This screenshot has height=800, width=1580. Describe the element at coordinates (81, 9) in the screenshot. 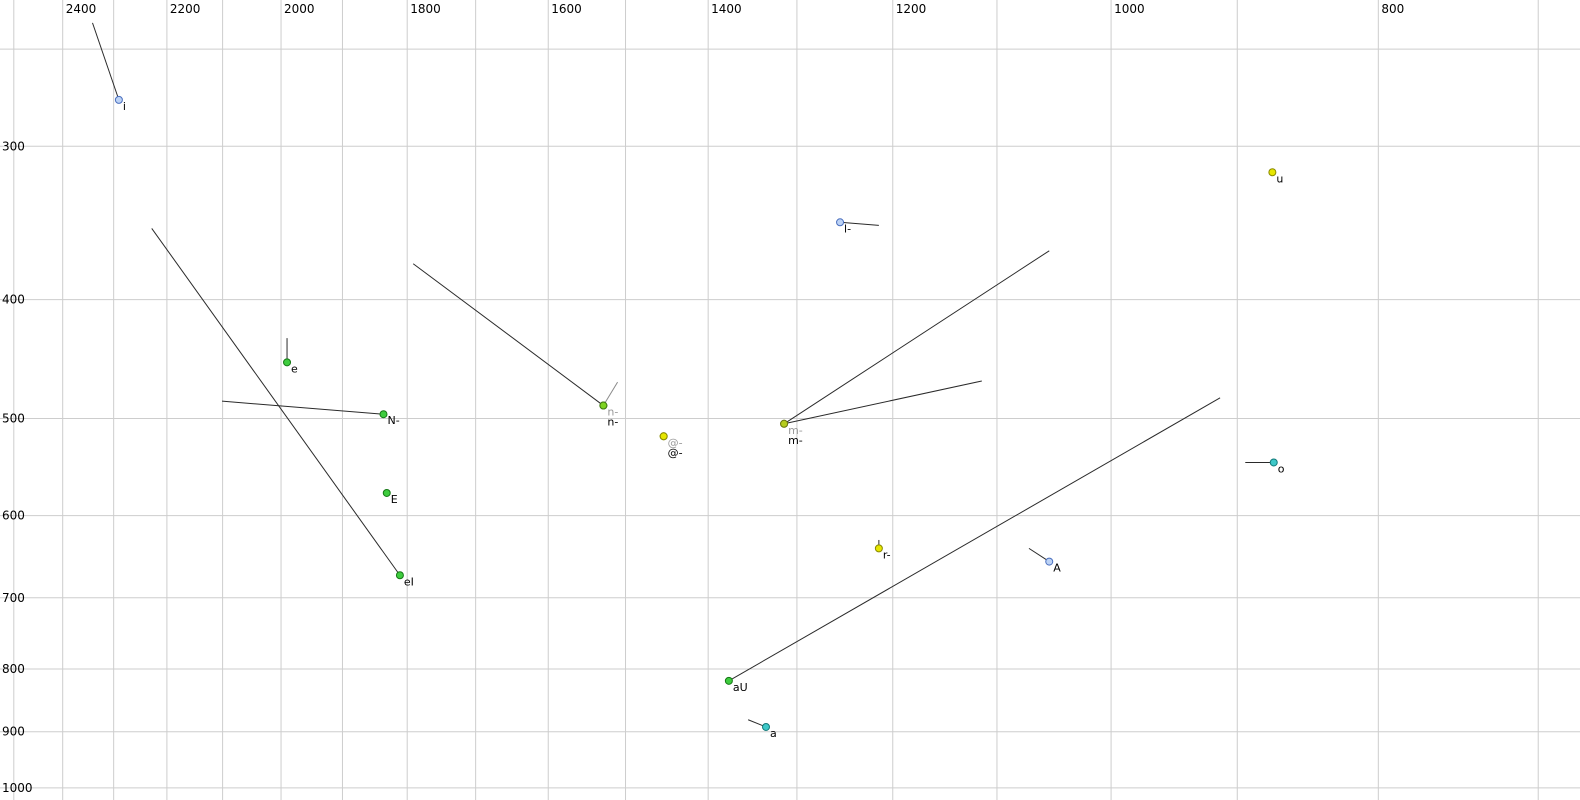

I see `x-tick-label: 2400` at that location.